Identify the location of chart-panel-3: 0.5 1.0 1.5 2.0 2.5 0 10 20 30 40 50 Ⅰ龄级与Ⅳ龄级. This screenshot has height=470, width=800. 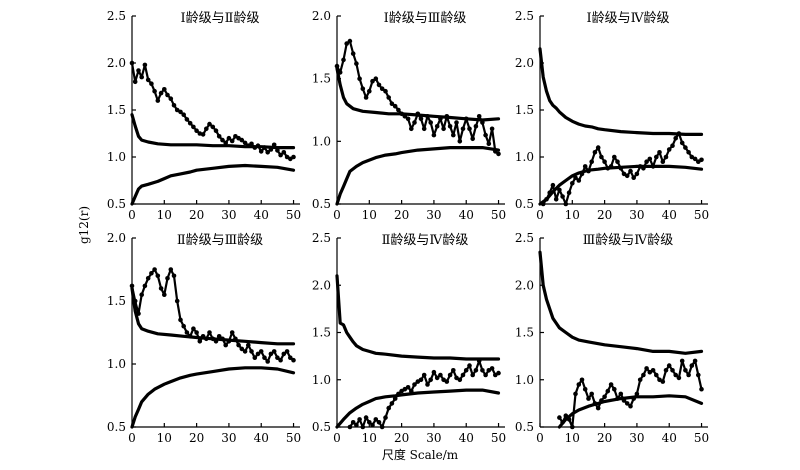
(612, 115).